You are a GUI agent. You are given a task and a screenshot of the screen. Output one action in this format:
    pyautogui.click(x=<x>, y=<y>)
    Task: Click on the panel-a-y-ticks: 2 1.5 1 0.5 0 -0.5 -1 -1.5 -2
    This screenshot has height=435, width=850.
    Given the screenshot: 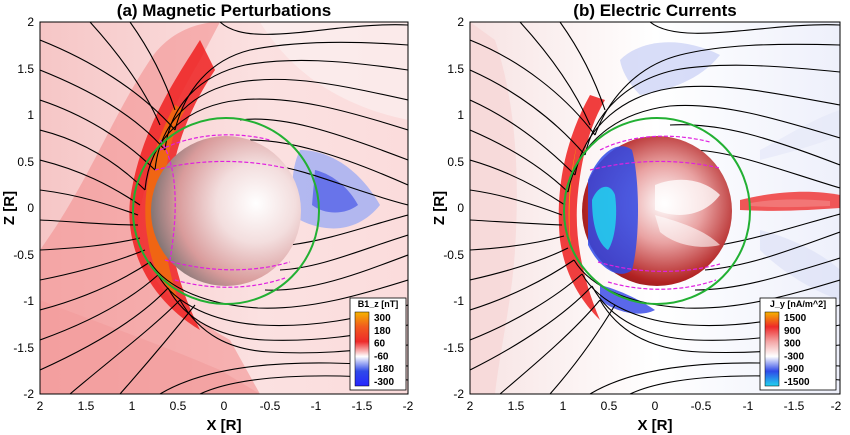 What is the action you would take?
    pyautogui.click(x=23, y=208)
    